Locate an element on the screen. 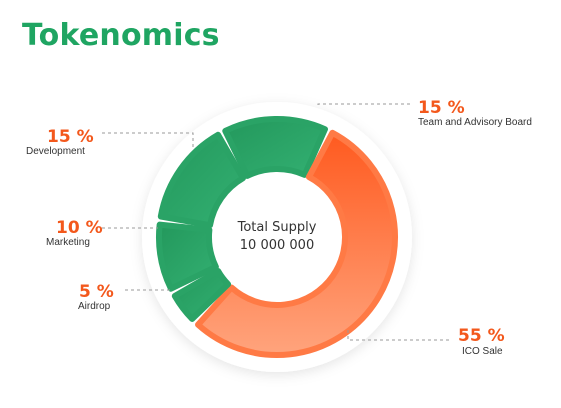 Image resolution: width=561 pixels, height=408 pixels. slice-marketing is located at coordinates (187, 256).